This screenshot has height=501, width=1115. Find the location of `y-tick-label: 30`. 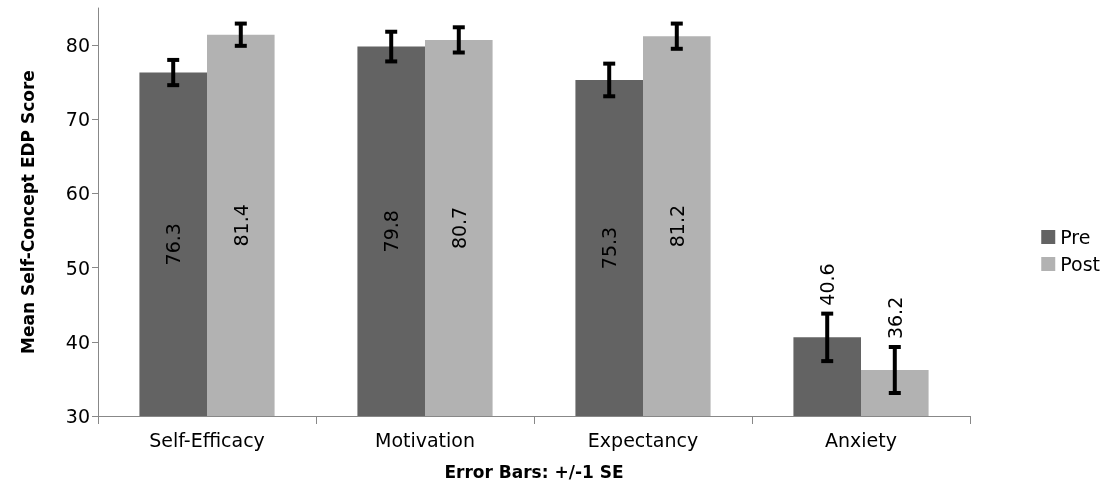

y-tick-label: 30 is located at coordinates (77, 416).